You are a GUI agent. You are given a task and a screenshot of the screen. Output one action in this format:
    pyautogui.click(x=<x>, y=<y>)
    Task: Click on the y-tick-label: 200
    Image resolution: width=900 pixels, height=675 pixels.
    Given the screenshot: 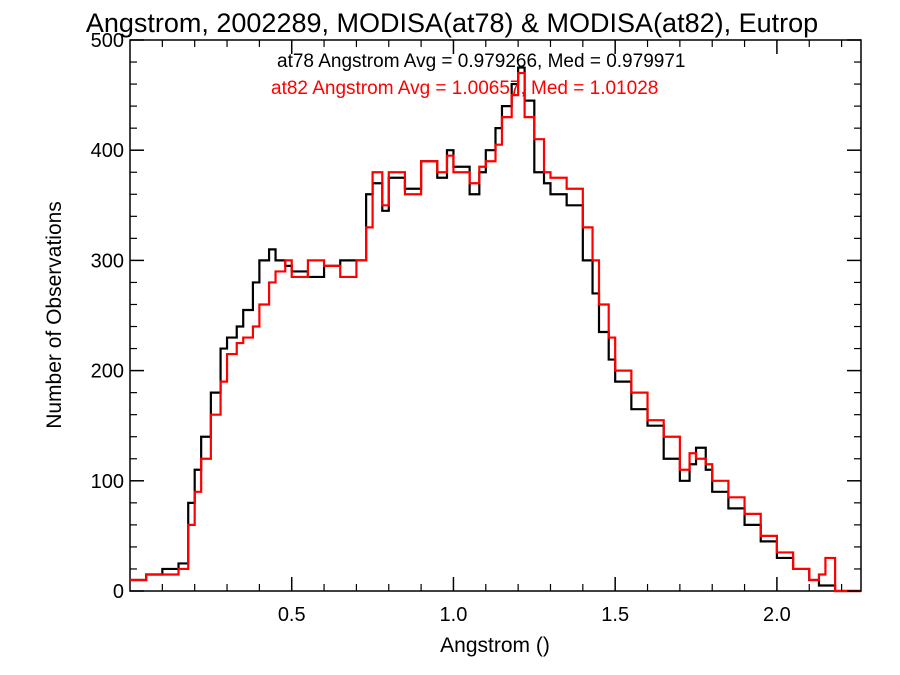 What is the action you would take?
    pyautogui.click(x=107, y=372)
    